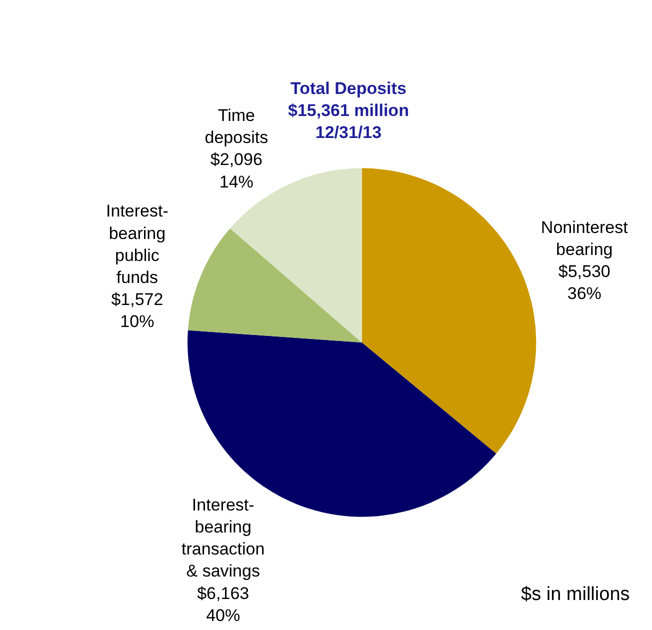 This screenshot has height=630, width=652. Describe the element at coordinates (137, 311) in the screenshot. I see `data-label: $1,572 10%` at that location.